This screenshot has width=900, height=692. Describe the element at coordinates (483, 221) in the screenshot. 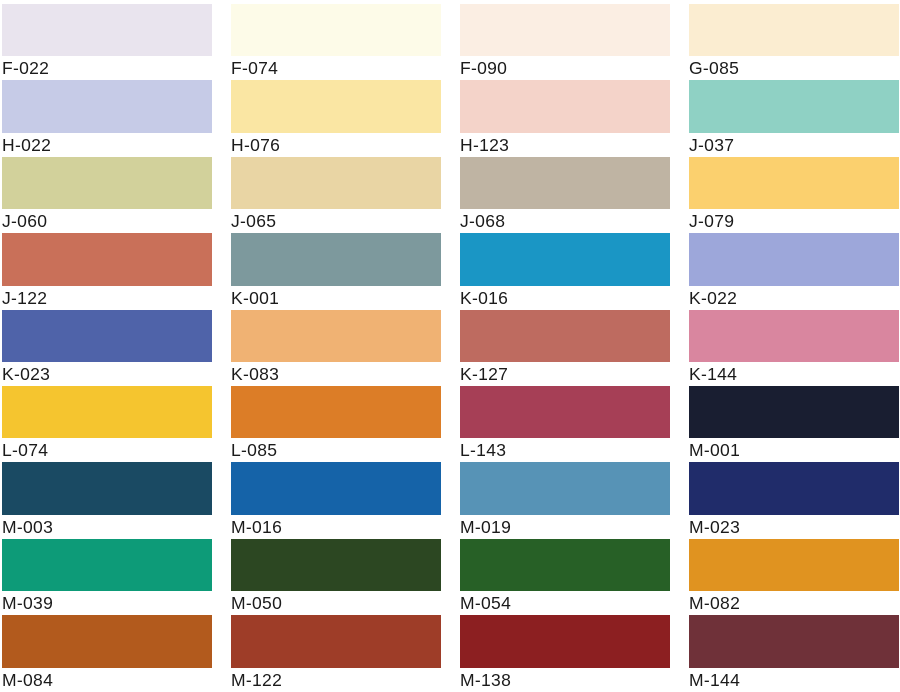

I see `swatch-code-label: J-068` at that location.